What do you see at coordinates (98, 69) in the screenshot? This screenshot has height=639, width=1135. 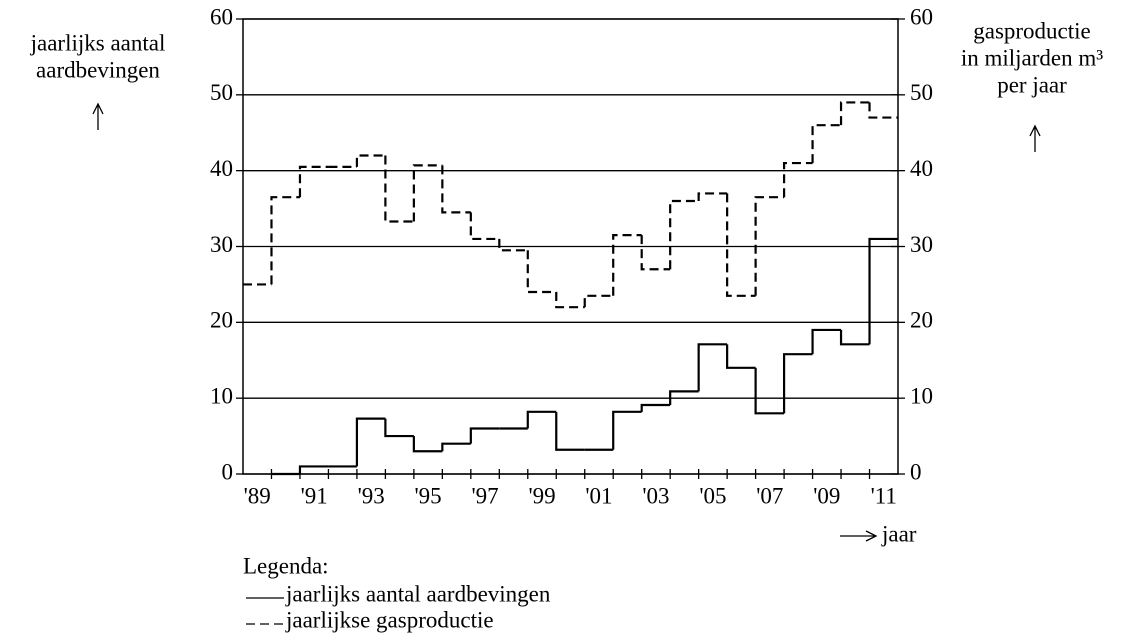 I see `y-axis-label: aardbevingen` at bounding box center [98, 69].